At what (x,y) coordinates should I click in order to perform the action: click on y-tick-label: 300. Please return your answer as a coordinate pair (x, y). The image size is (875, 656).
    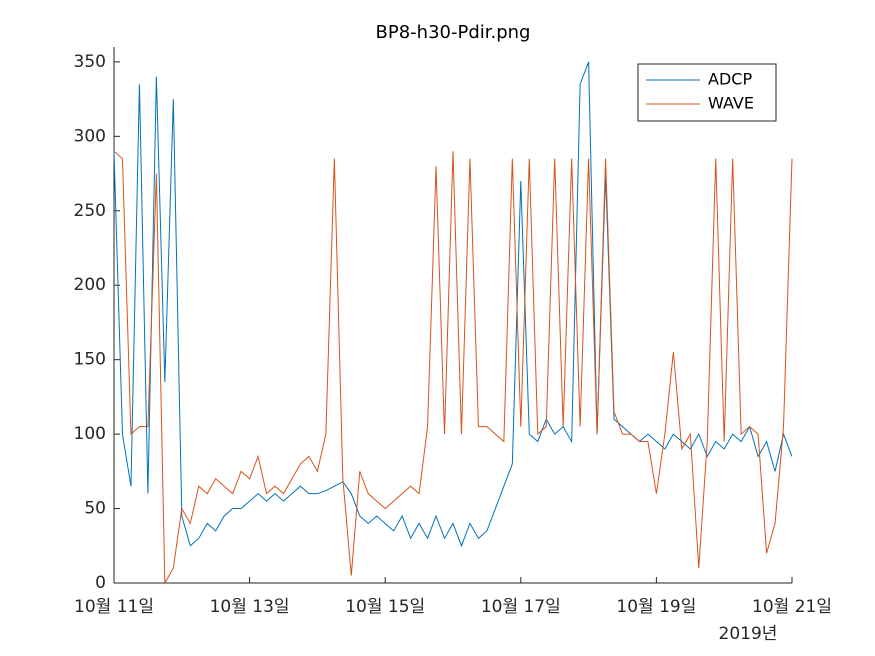
    Looking at the image, I should click on (90, 136).